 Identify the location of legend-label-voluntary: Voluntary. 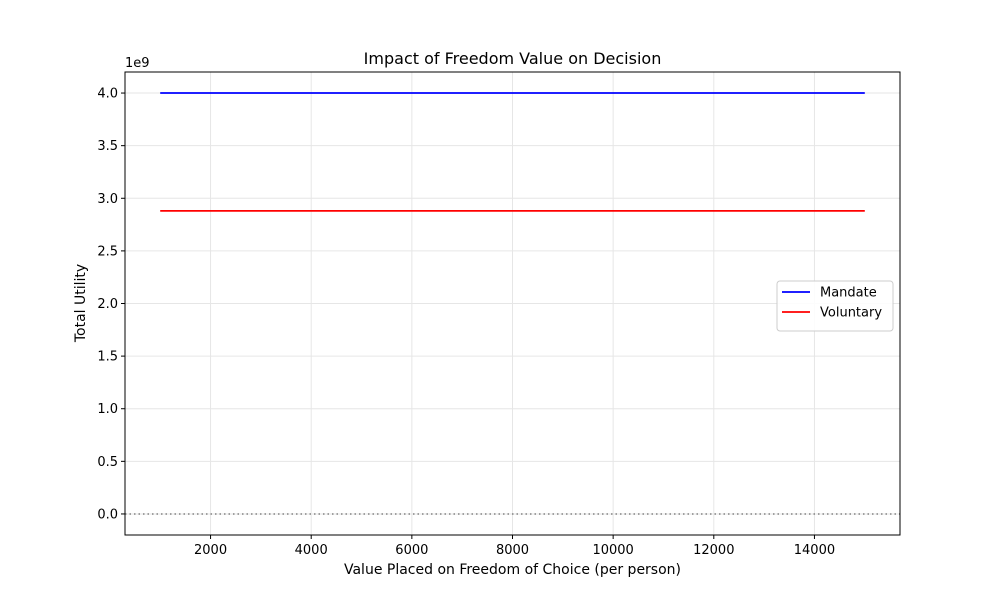
(851, 313).